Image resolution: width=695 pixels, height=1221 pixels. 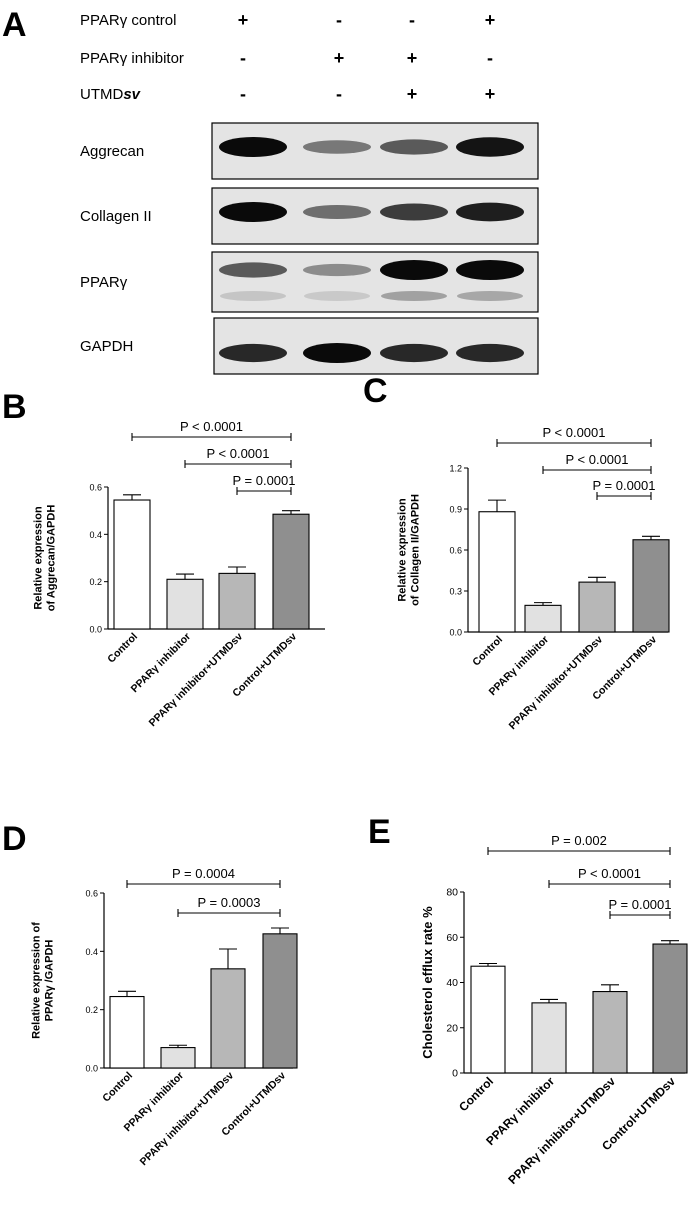 What do you see at coordinates (132, 58) in the screenshot?
I see `condition-label: PPARγ inhibitor` at bounding box center [132, 58].